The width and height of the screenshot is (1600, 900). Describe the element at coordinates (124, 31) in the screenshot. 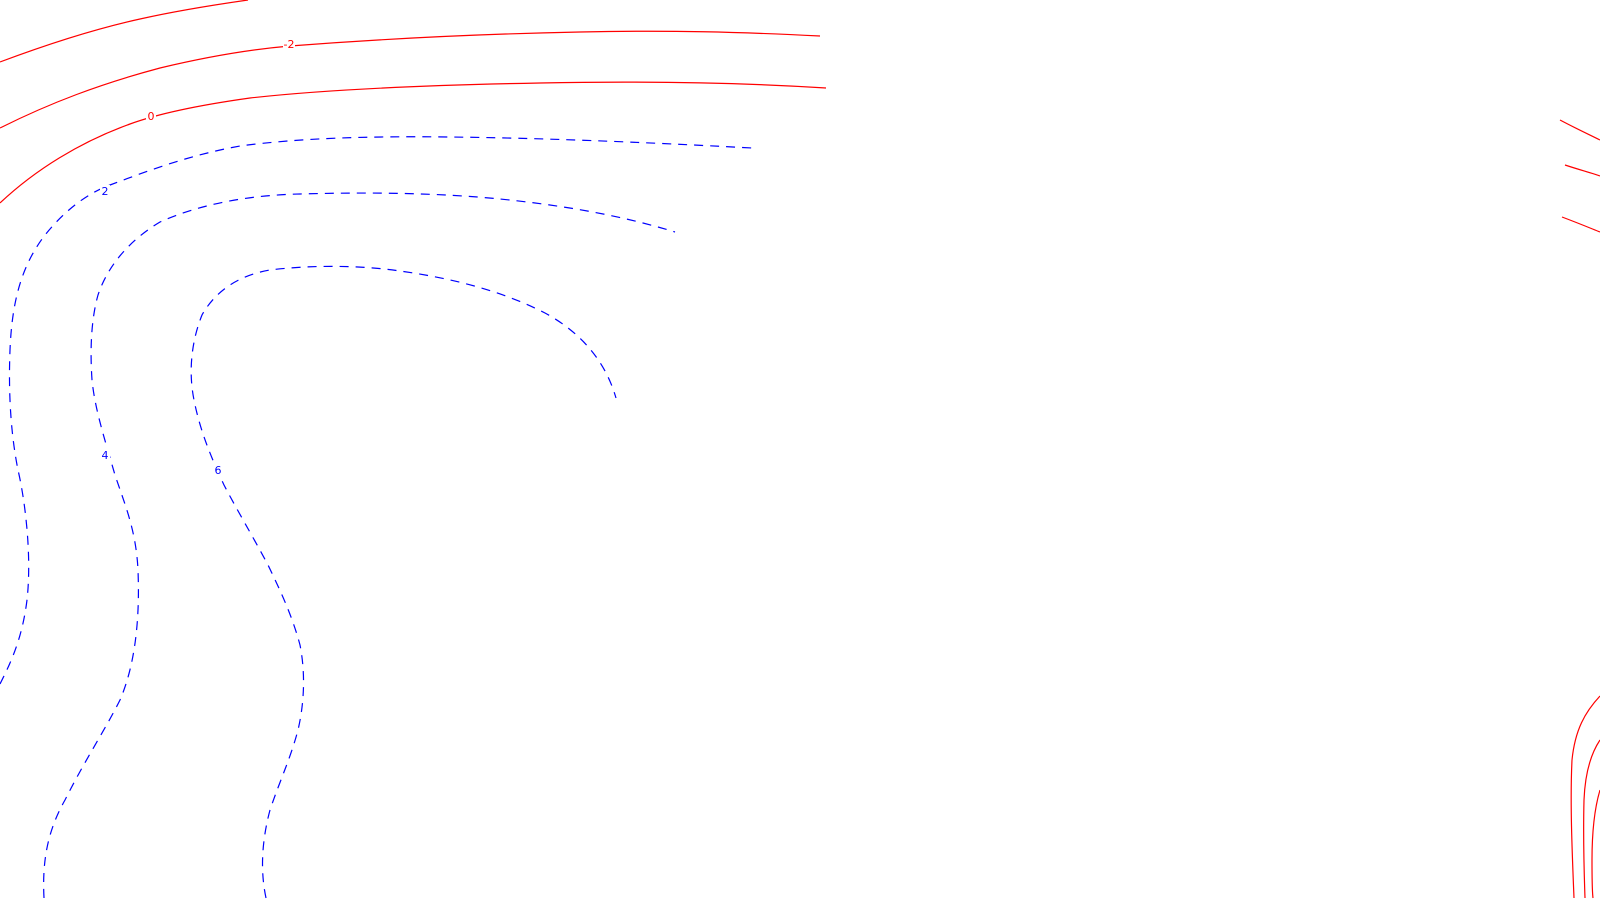

I see `contour-line-upper-left-outermost` at that location.